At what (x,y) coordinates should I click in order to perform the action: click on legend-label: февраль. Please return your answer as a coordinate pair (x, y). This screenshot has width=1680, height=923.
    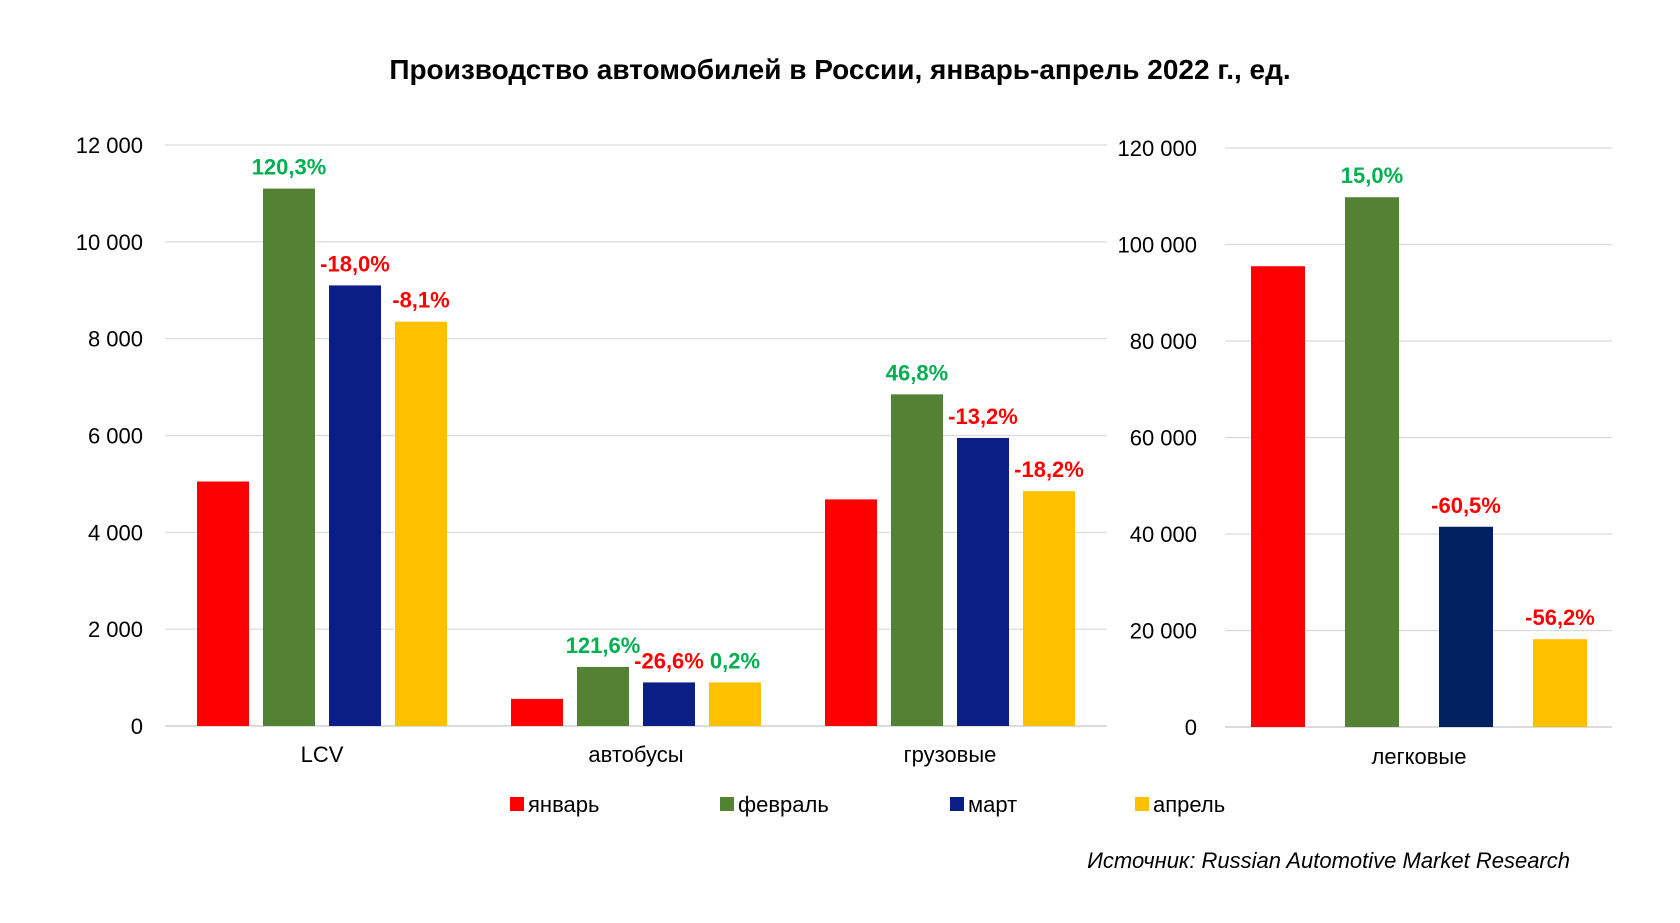
    Looking at the image, I should click on (783, 804).